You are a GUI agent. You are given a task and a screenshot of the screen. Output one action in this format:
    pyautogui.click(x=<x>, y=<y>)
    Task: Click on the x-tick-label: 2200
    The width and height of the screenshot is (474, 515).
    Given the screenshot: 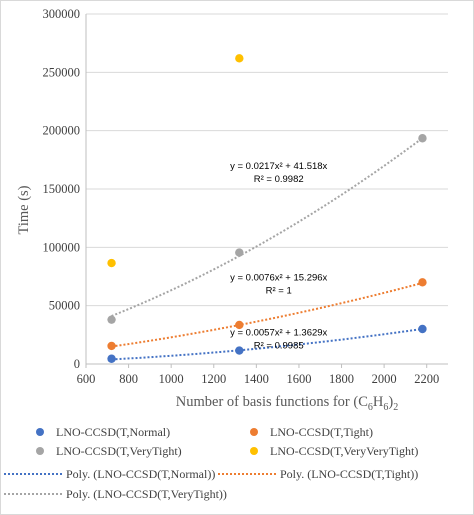 What is the action you would take?
    pyautogui.click(x=426, y=379)
    